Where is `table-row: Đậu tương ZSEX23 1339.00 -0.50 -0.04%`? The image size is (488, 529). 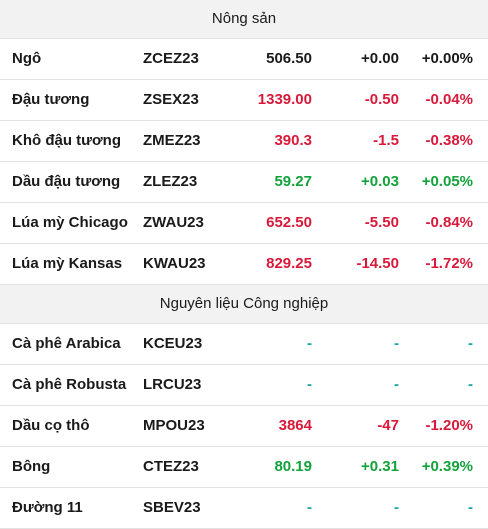 table-row: Đậu tương ZSEX23 1339.00 -0.50 -0.04% is located at coordinates (244, 100).